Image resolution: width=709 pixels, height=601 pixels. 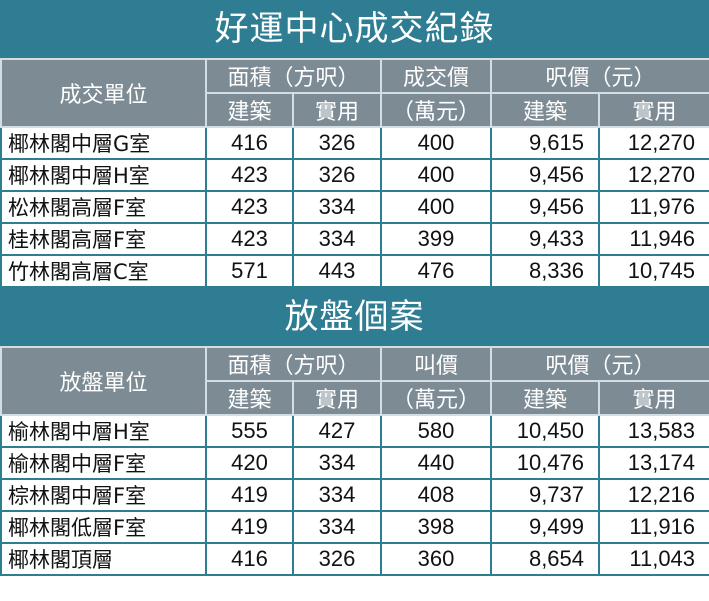 What do you see at coordinates (653, 431) in the screenshot?
I see `saleable-psf-cell: 13,583` at bounding box center [653, 431].